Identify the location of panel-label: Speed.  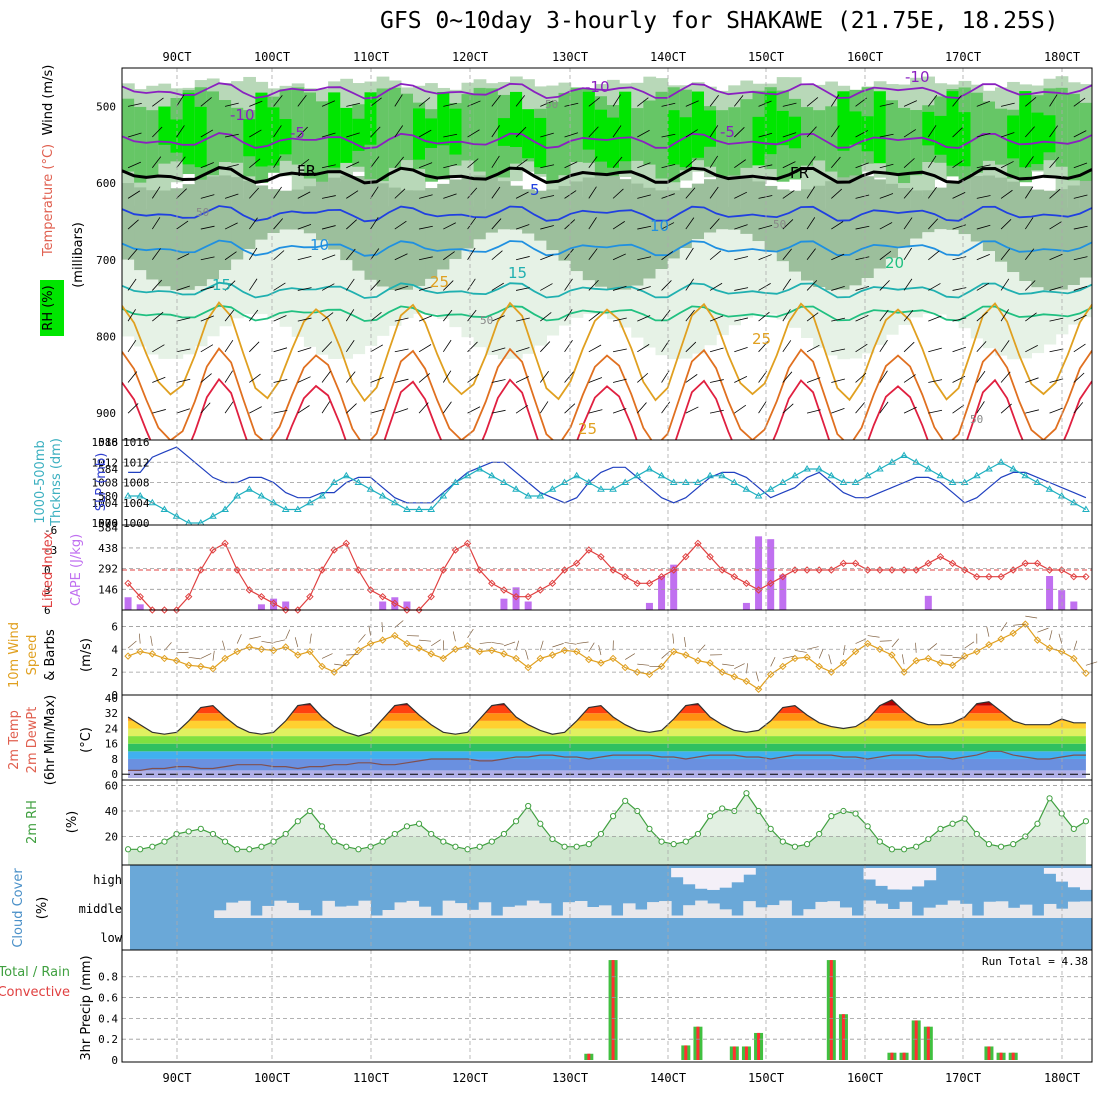
(32, 655).